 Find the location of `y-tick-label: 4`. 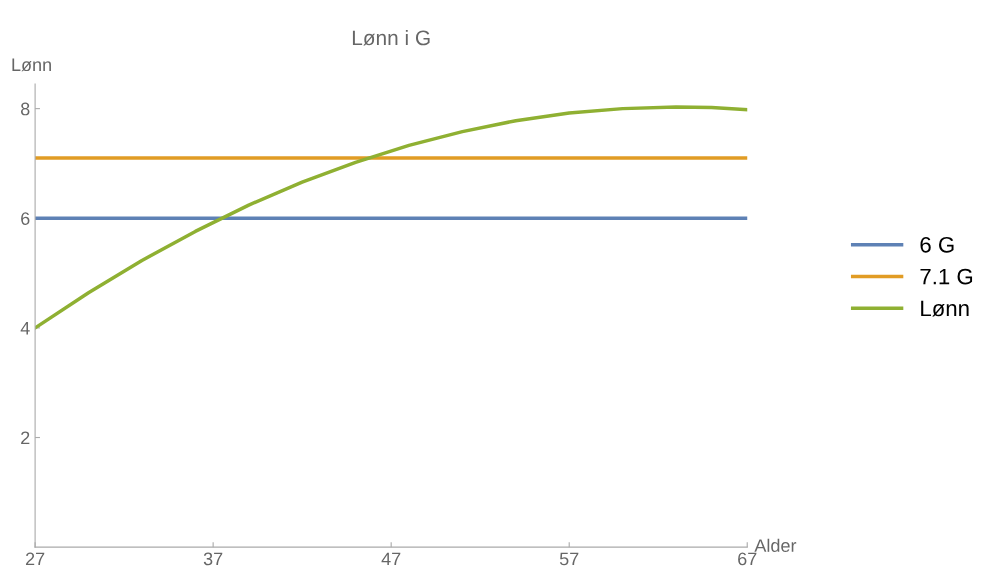

y-tick-label: 4 is located at coordinates (25, 328).